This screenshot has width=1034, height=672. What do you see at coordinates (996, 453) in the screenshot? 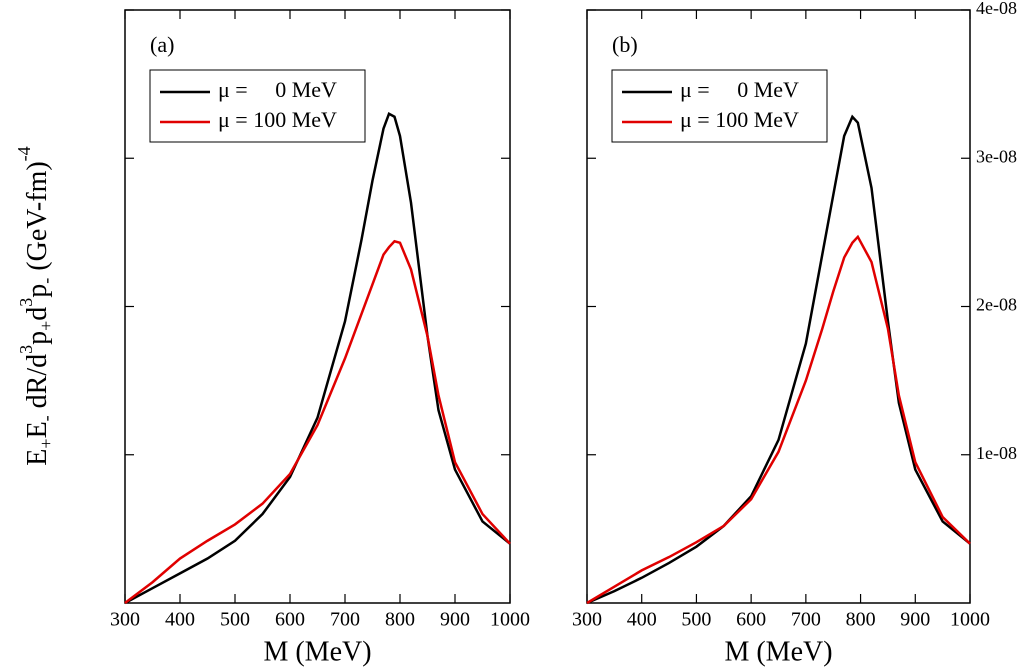
I see `y-tick-label: 1e-08` at bounding box center [996, 453].